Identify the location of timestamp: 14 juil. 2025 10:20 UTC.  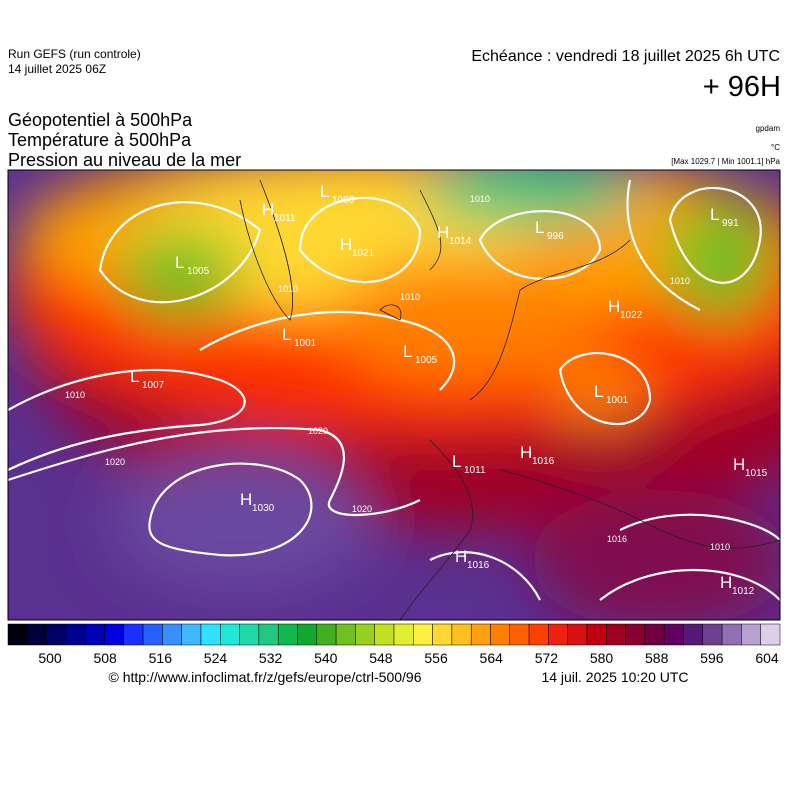
(614, 677).